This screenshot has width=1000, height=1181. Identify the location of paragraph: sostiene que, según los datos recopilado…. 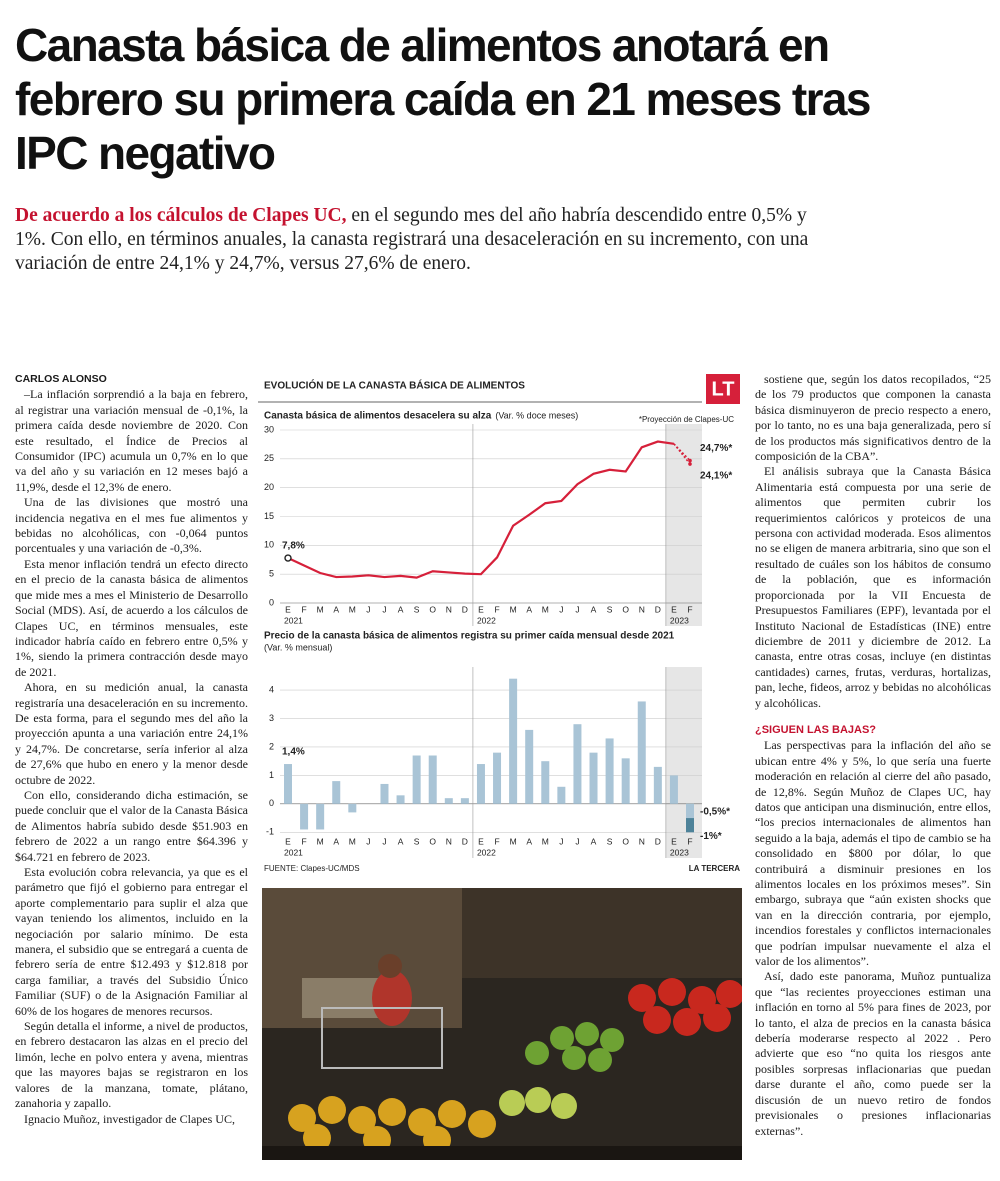
(873, 418).